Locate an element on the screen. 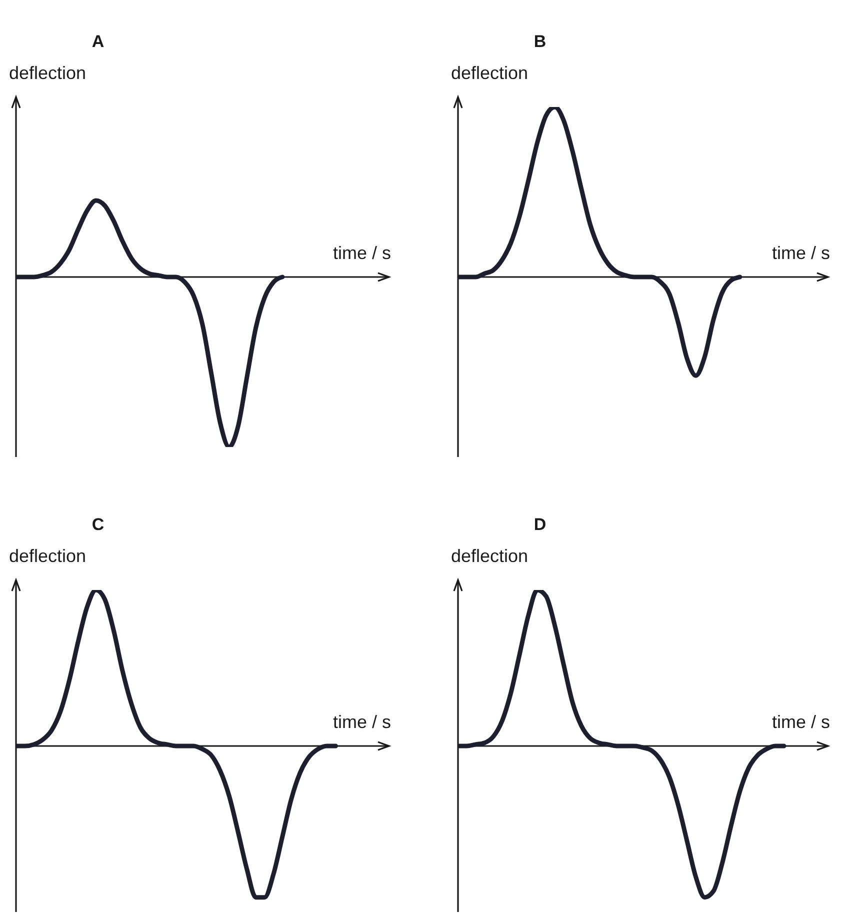 The height and width of the screenshot is (917, 867). chart-title: A is located at coordinates (98, 42).